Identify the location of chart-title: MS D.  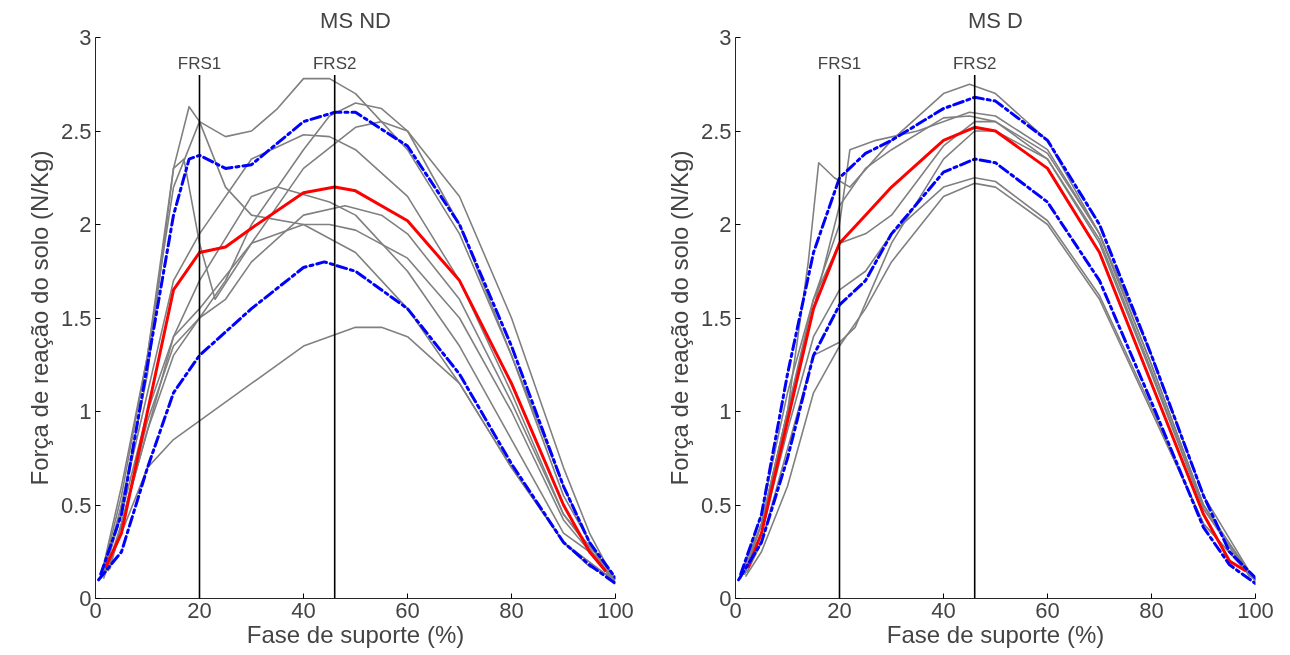
(995, 20).